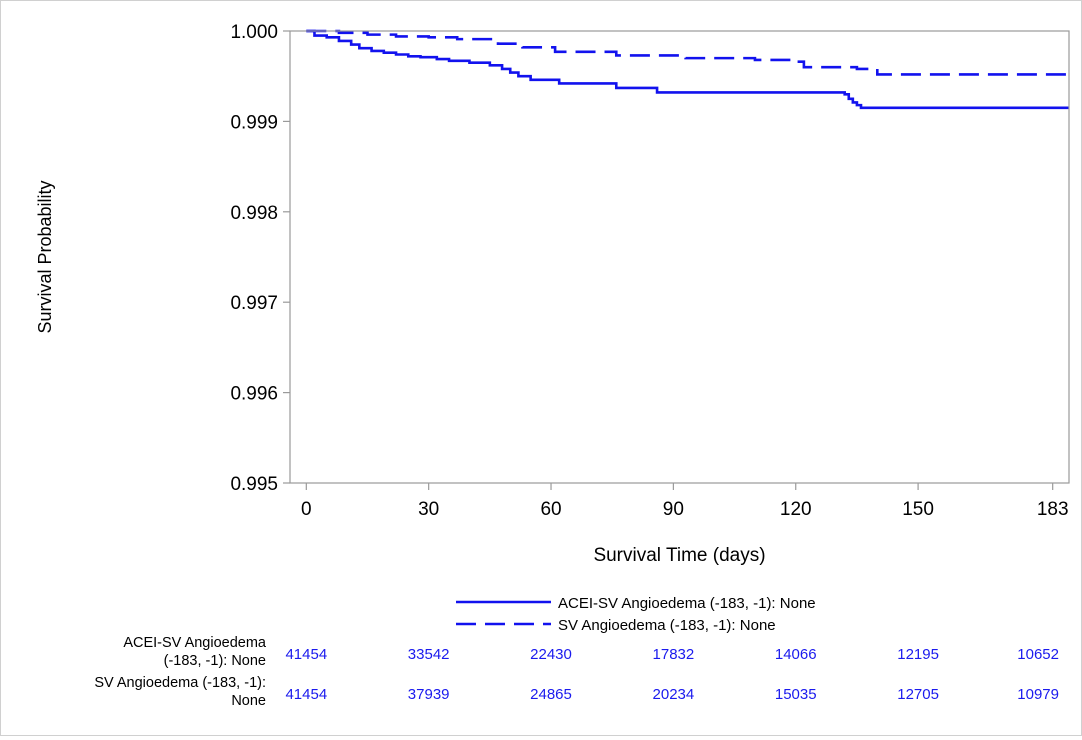  I want to click on x-tick-label: 90, so click(673, 509).